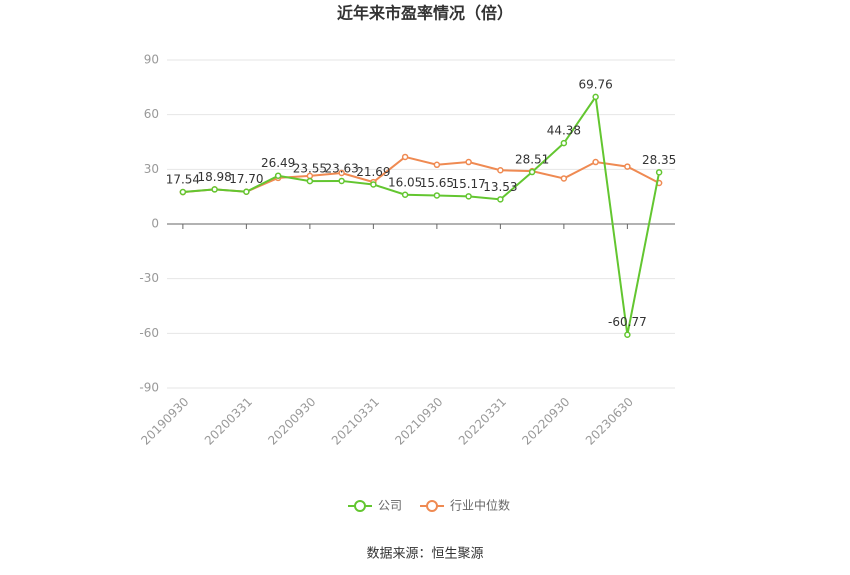 This screenshot has height=575, width=850. What do you see at coordinates (164, 421) in the screenshot?
I see `x-tick-label: 20190930` at bounding box center [164, 421].